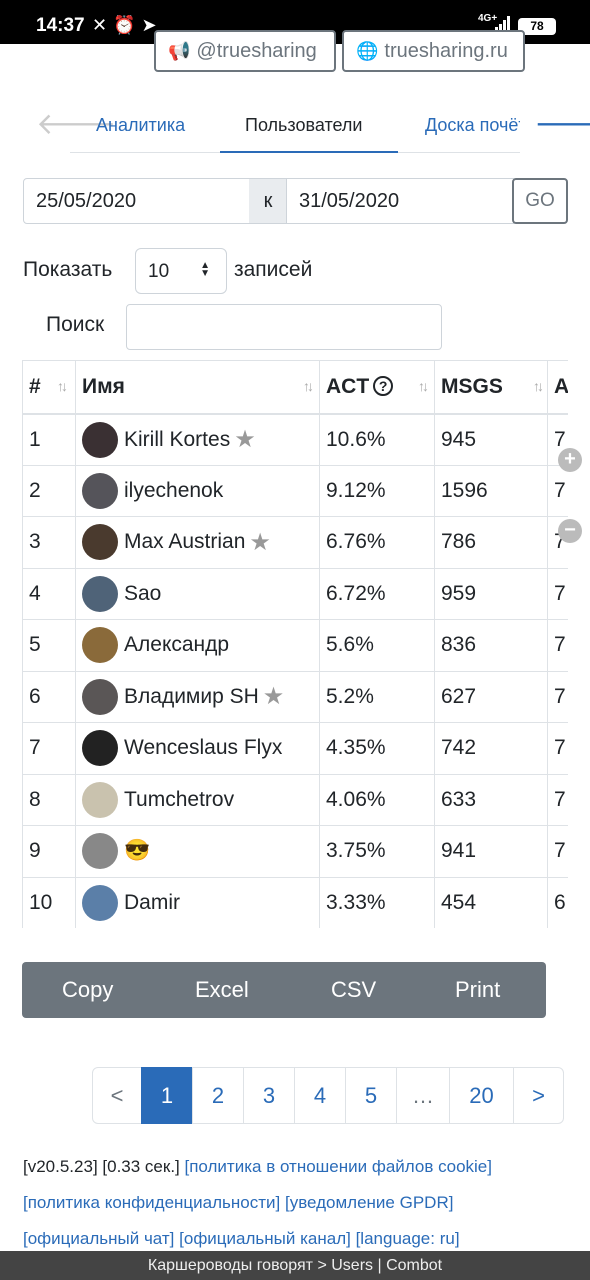 This screenshot has width=590, height=1280. What do you see at coordinates (273, 269) in the screenshot?
I see `entries-label: записей` at bounding box center [273, 269].